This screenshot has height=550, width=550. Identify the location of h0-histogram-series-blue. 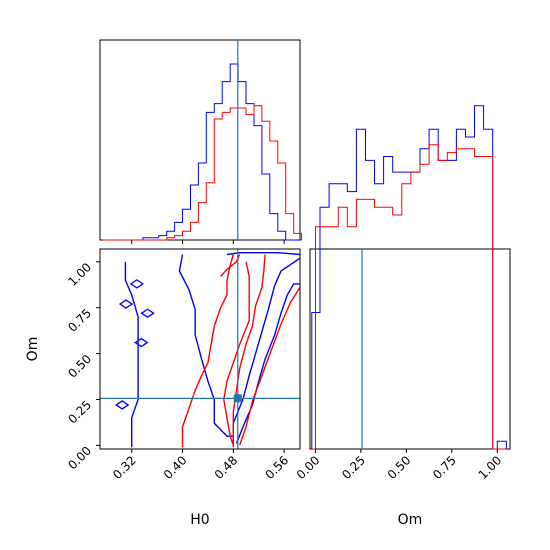
(202, 152).